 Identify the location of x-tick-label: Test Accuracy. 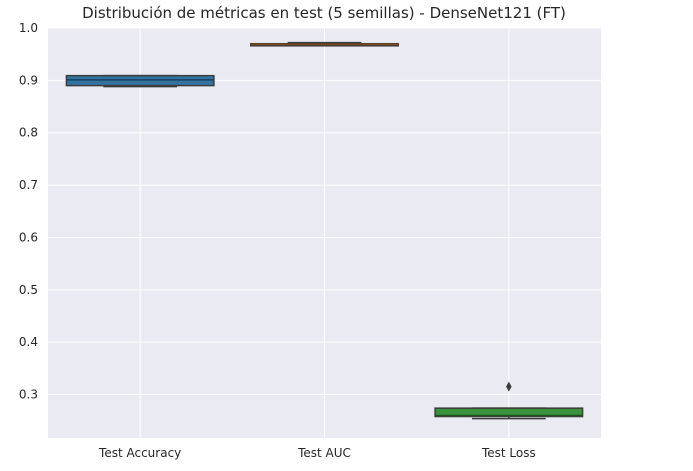
(139, 453).